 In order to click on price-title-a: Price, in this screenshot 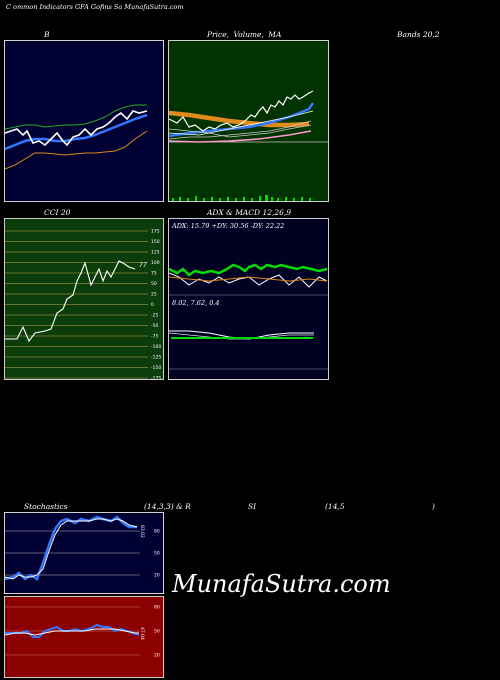, I will do `click(218, 34)`.